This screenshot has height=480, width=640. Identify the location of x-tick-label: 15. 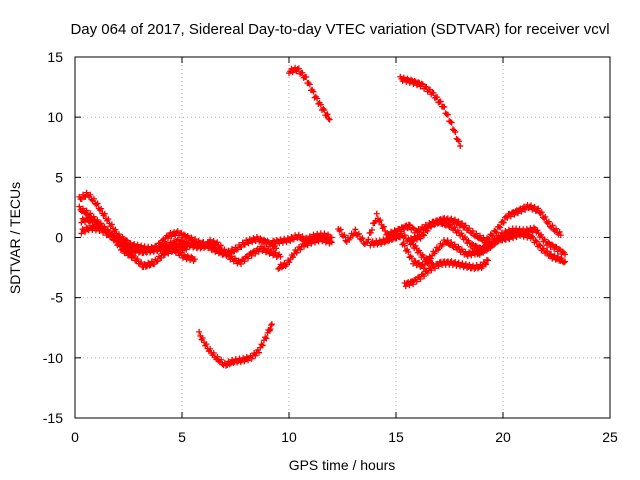
(396, 437).